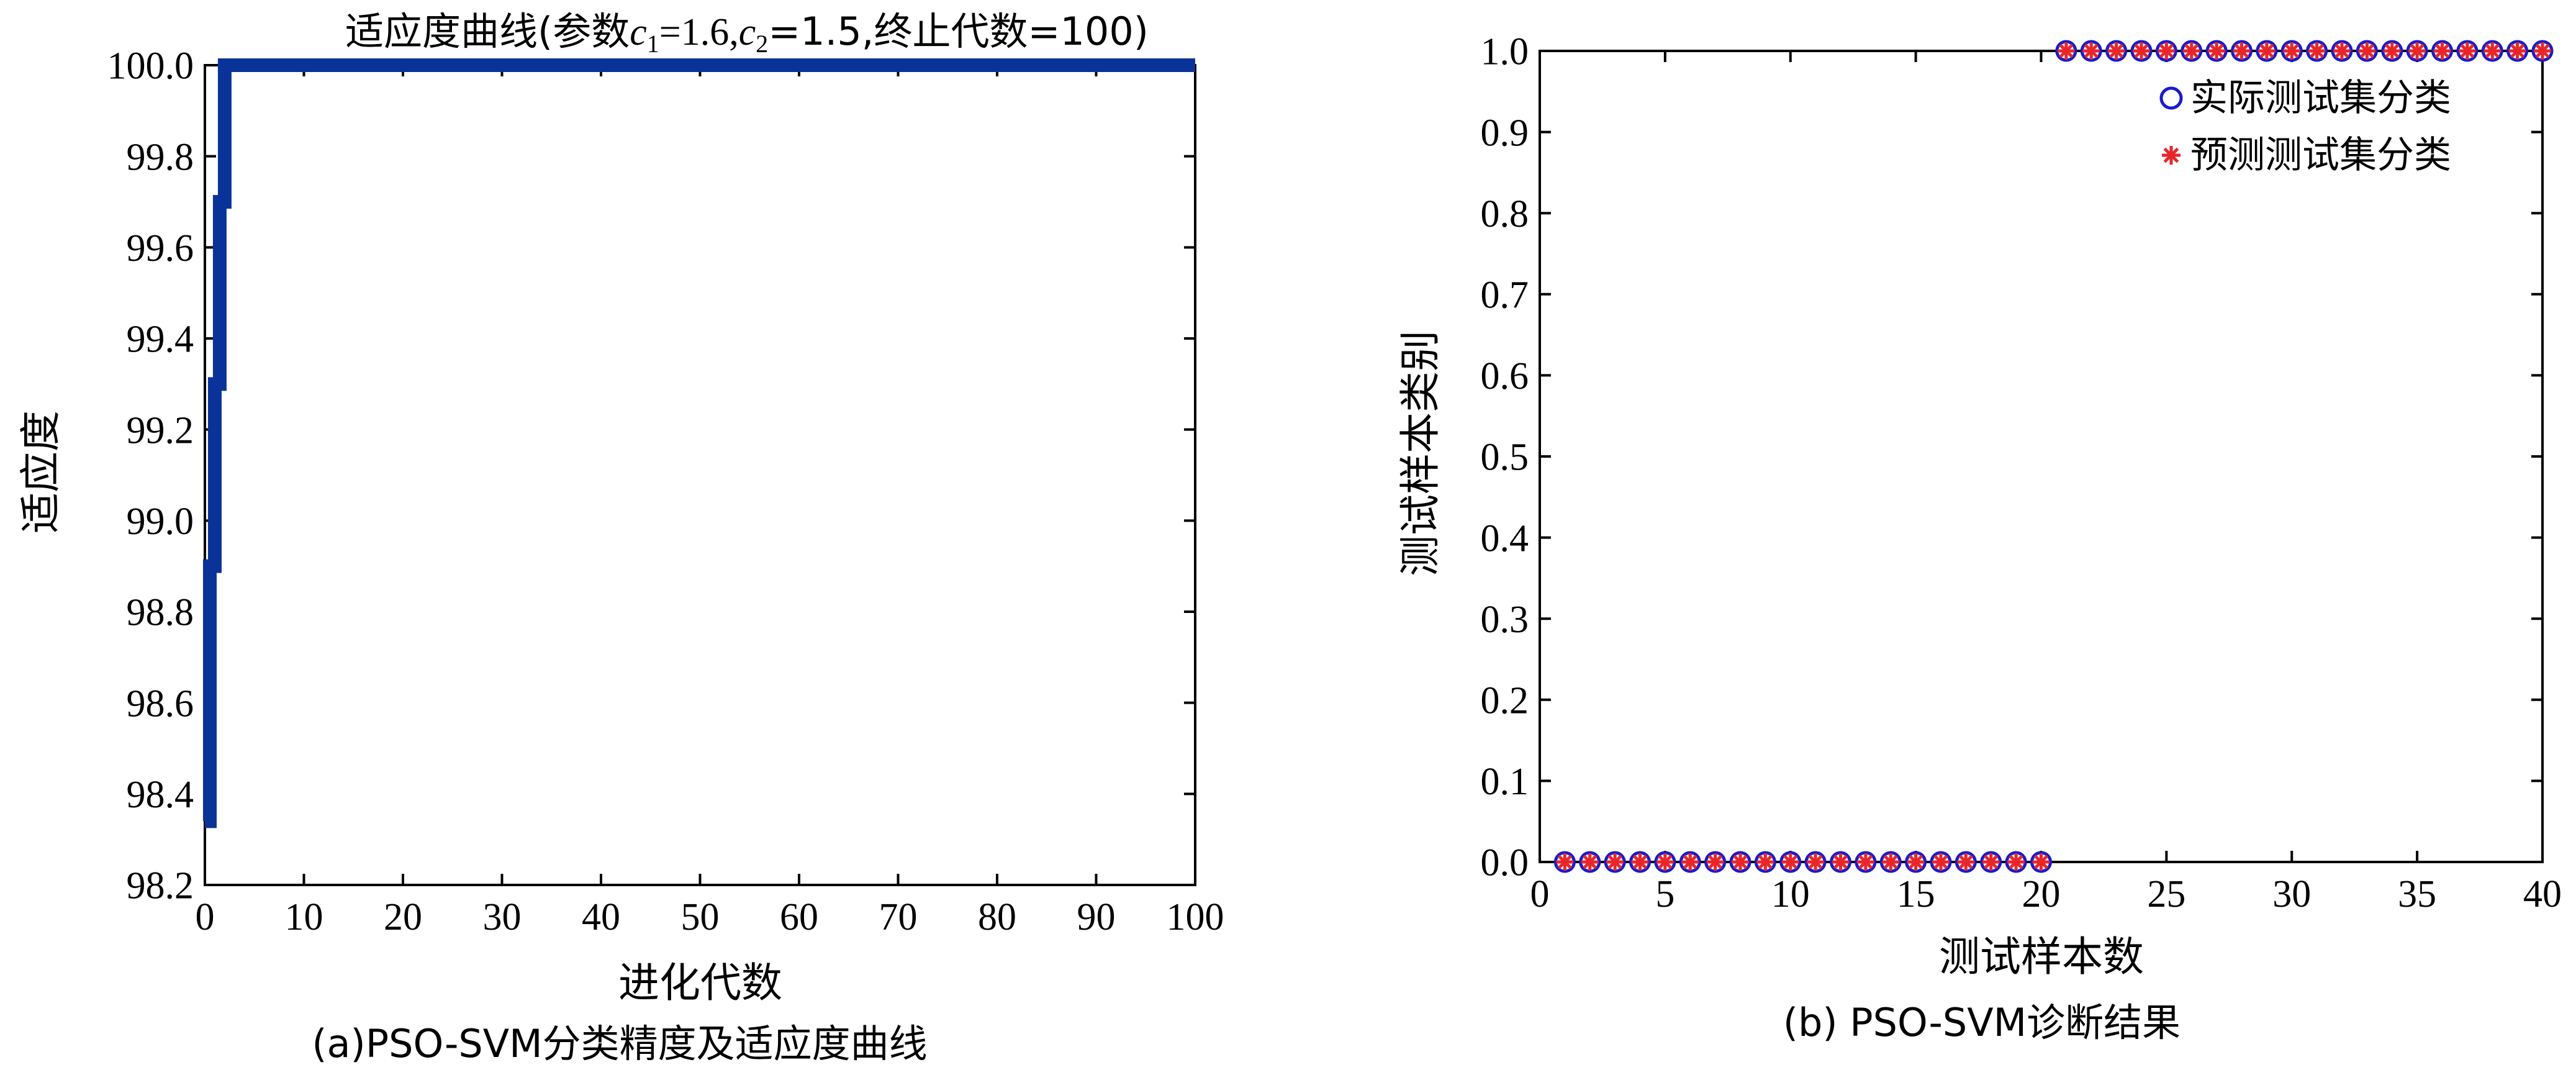  Describe the element at coordinates (1505, 296) in the screenshot. I see `y-tick-label: 0.7` at that location.